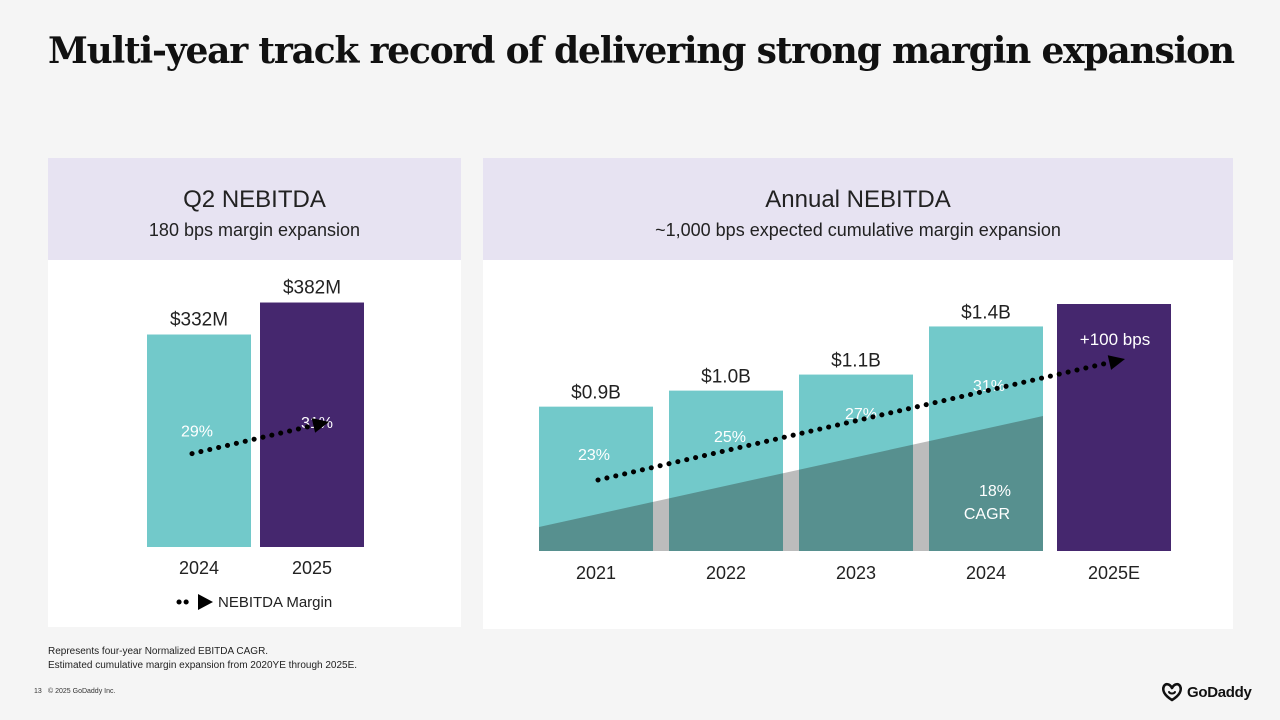  What do you see at coordinates (730, 437) in the screenshot?
I see `margin-label-2022: 25%` at bounding box center [730, 437].